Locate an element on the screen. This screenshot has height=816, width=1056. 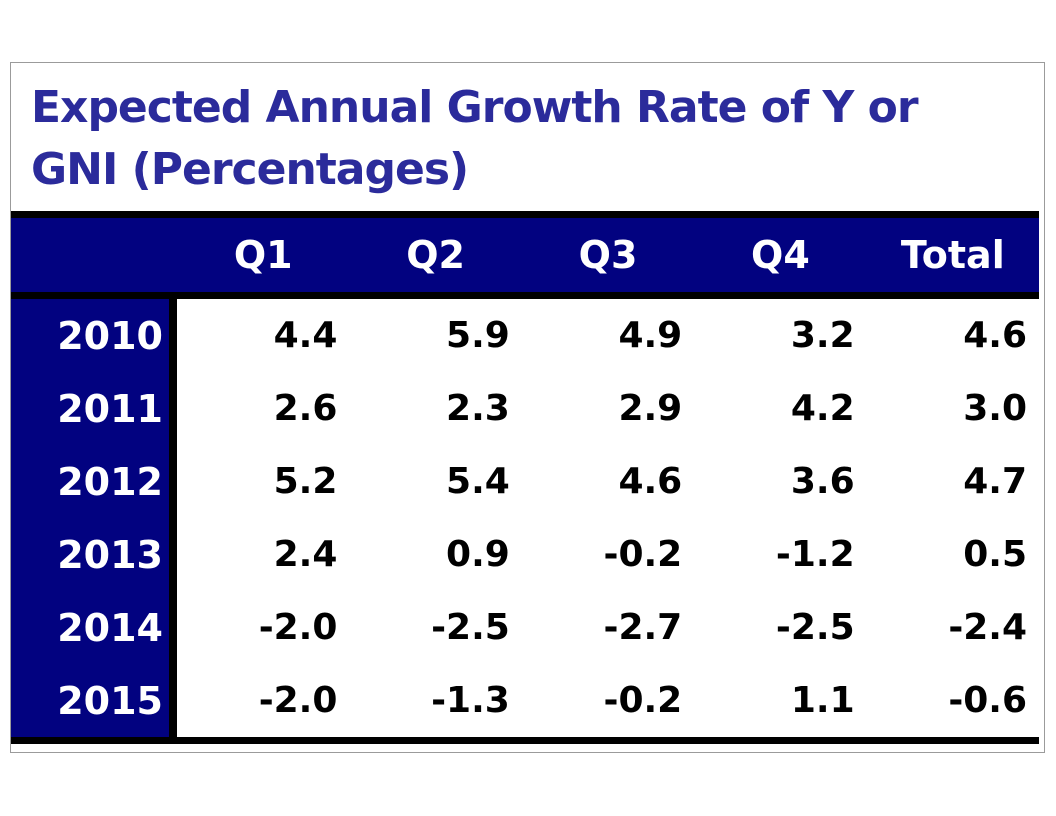
table-row: 2013 2.4 0.9 -0.2 -1.2 0.5 is located at coordinates (525, 554).